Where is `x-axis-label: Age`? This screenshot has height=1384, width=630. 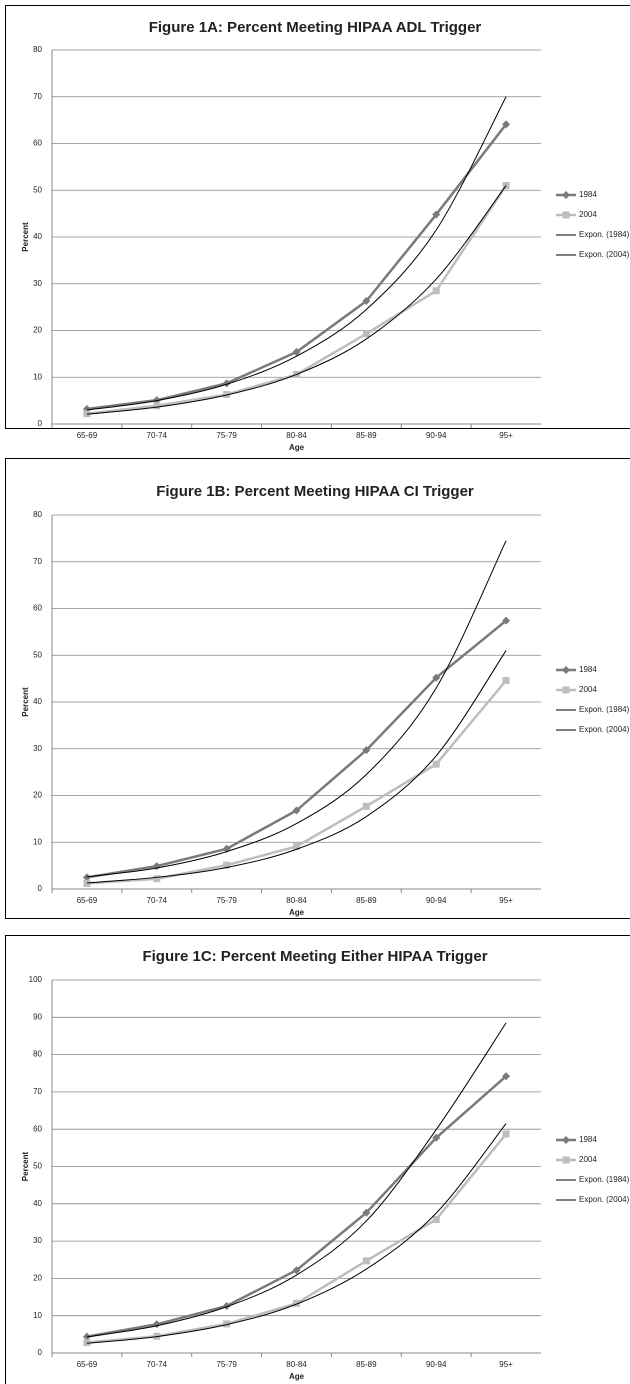
x-axis-label: Age is located at coordinates (297, 1376).